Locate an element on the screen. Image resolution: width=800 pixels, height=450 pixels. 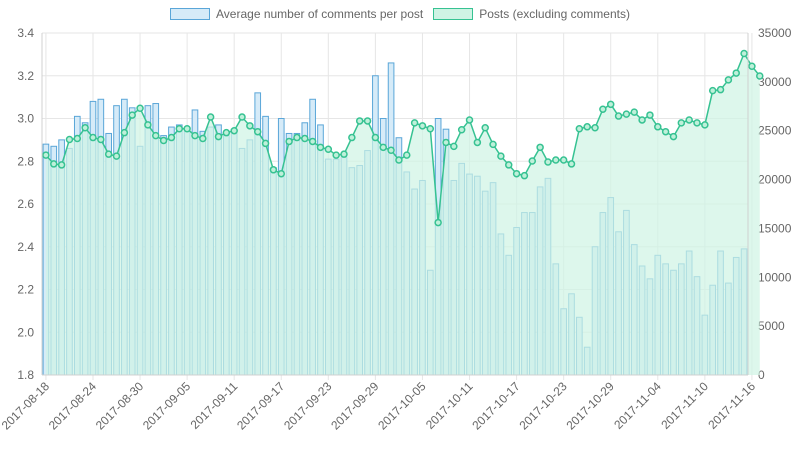
y-right-tick-label: 35000 is located at coordinates (775, 33).